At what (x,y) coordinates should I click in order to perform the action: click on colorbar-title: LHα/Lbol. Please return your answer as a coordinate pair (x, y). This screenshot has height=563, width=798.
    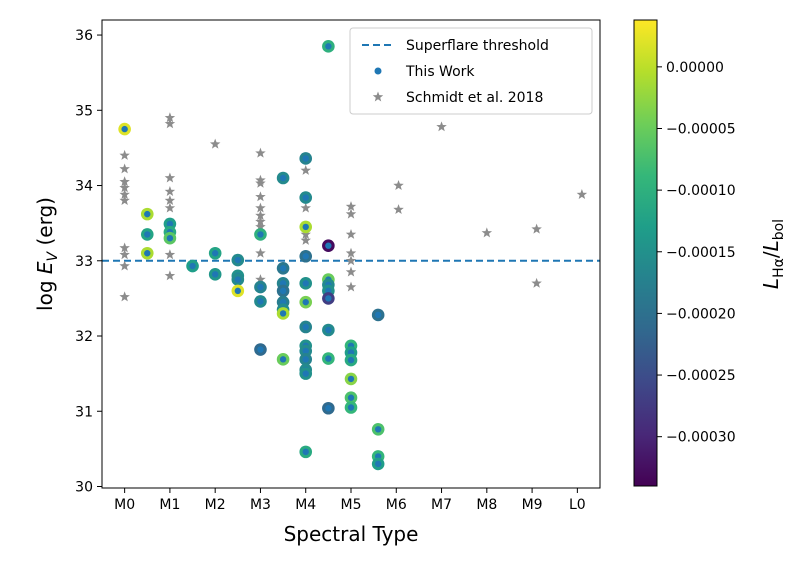
    Looking at the image, I should click on (773, 254).